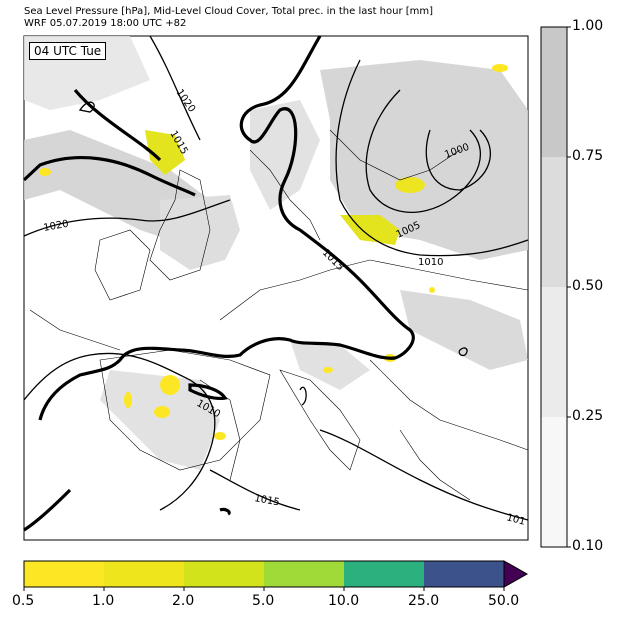  I want to click on precip-tick-label: 0.5, so click(23, 601).